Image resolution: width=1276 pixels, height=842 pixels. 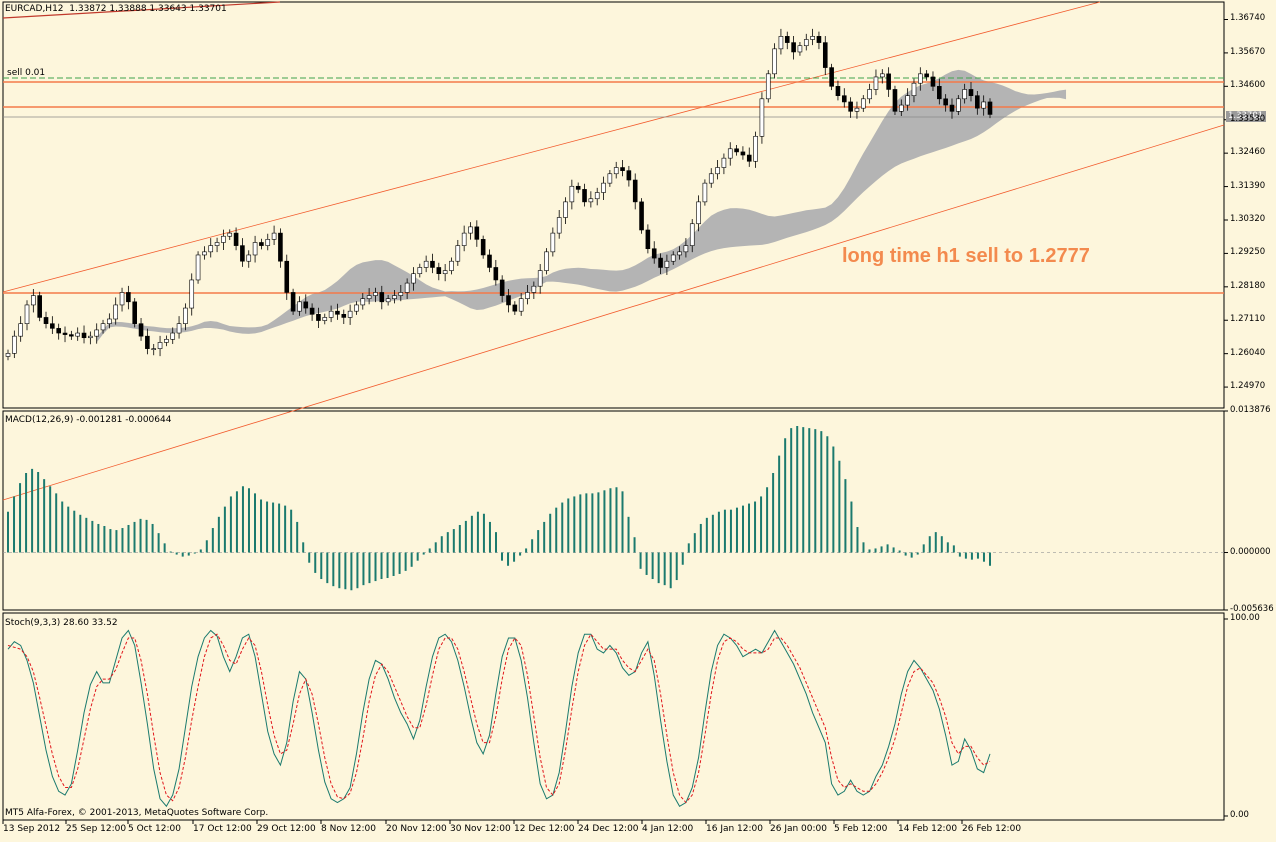 I want to click on price-axis-label: 1.27110, so click(x=1248, y=319).